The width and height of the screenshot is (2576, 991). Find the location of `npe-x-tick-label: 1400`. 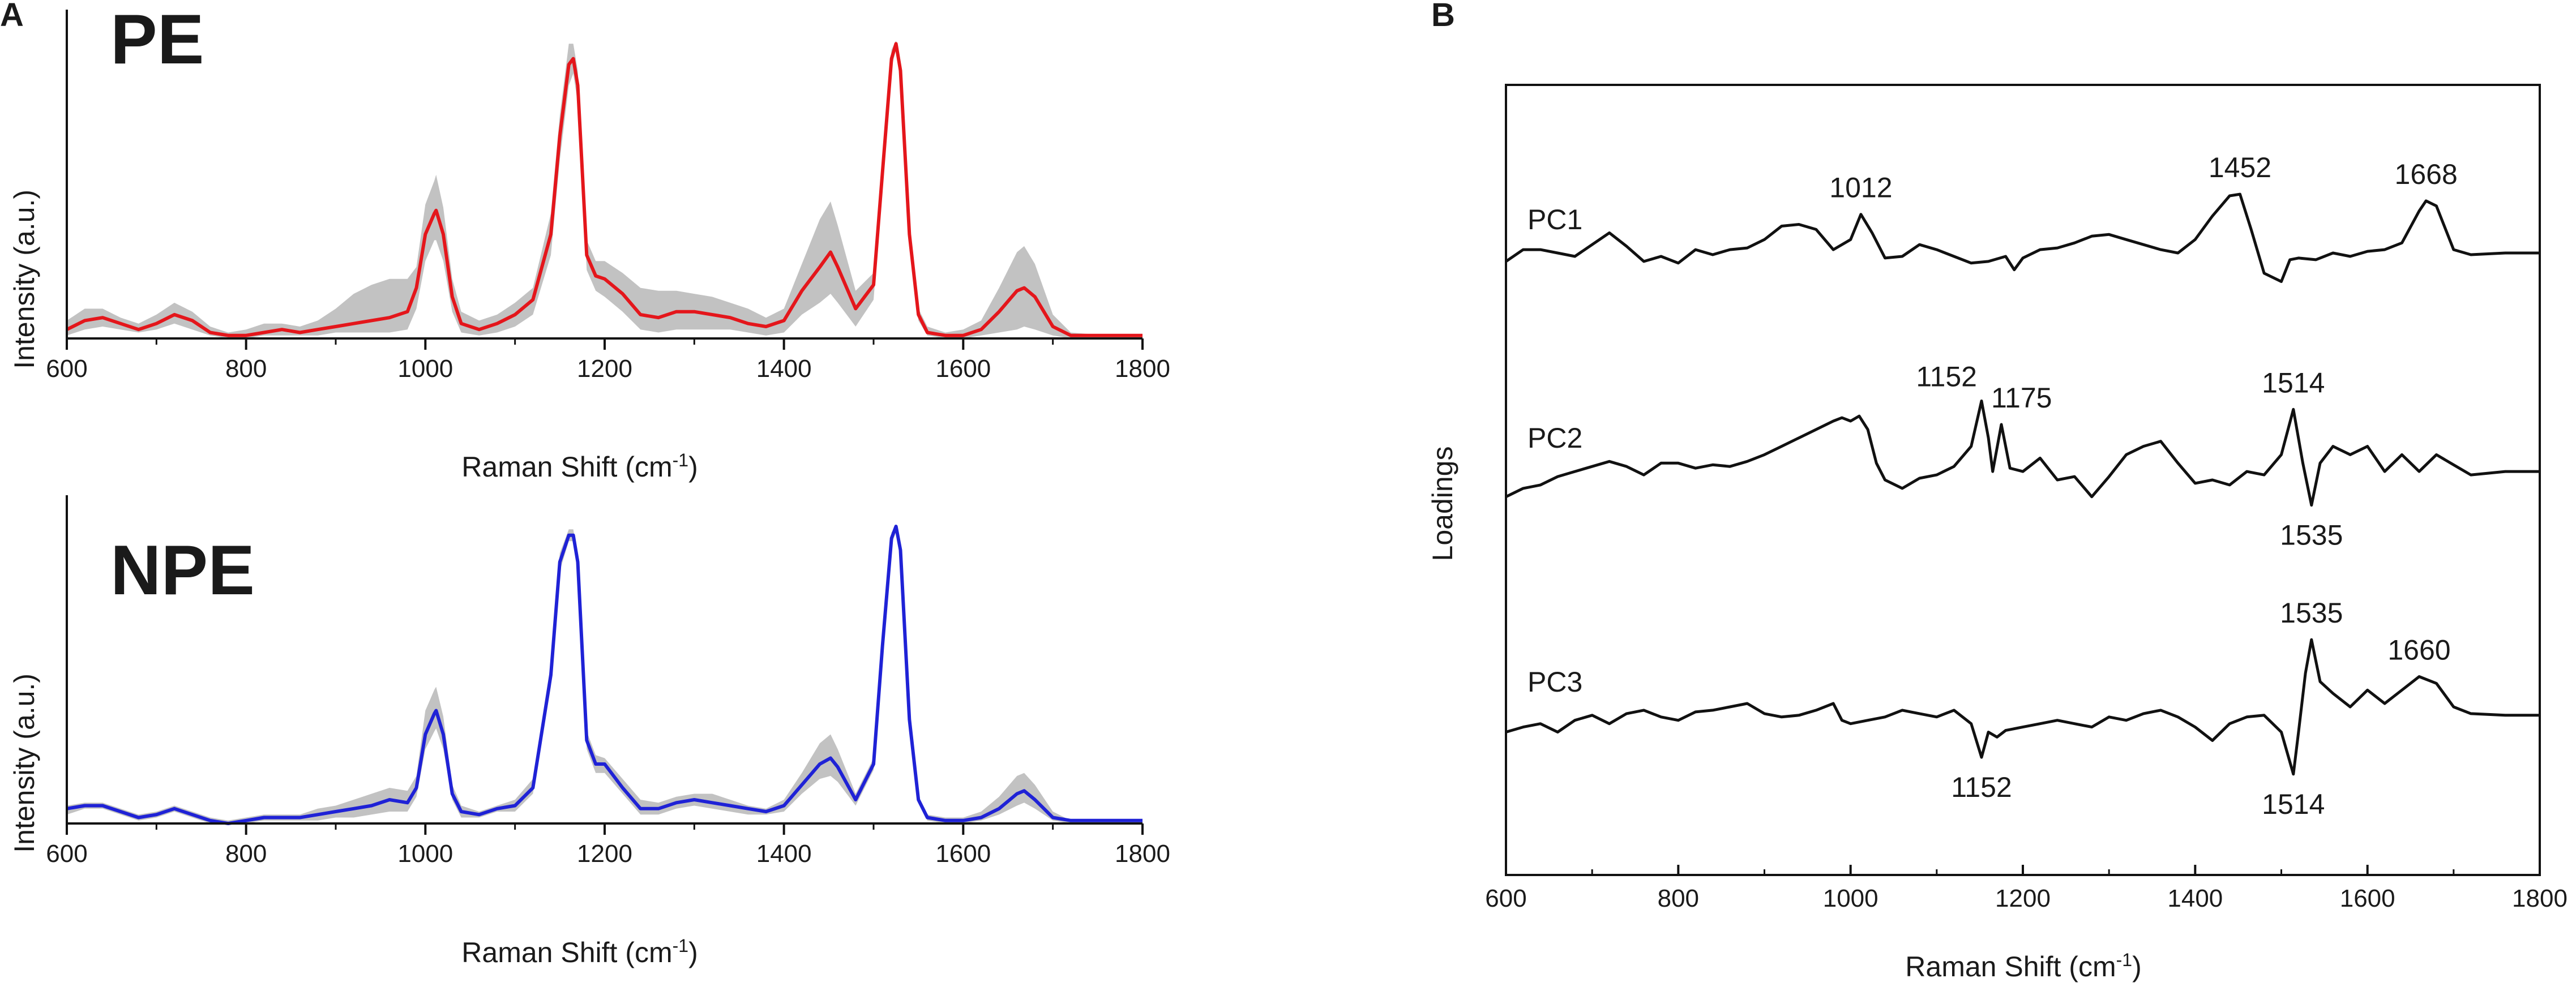

npe-x-tick-label: 1400 is located at coordinates (784, 854).